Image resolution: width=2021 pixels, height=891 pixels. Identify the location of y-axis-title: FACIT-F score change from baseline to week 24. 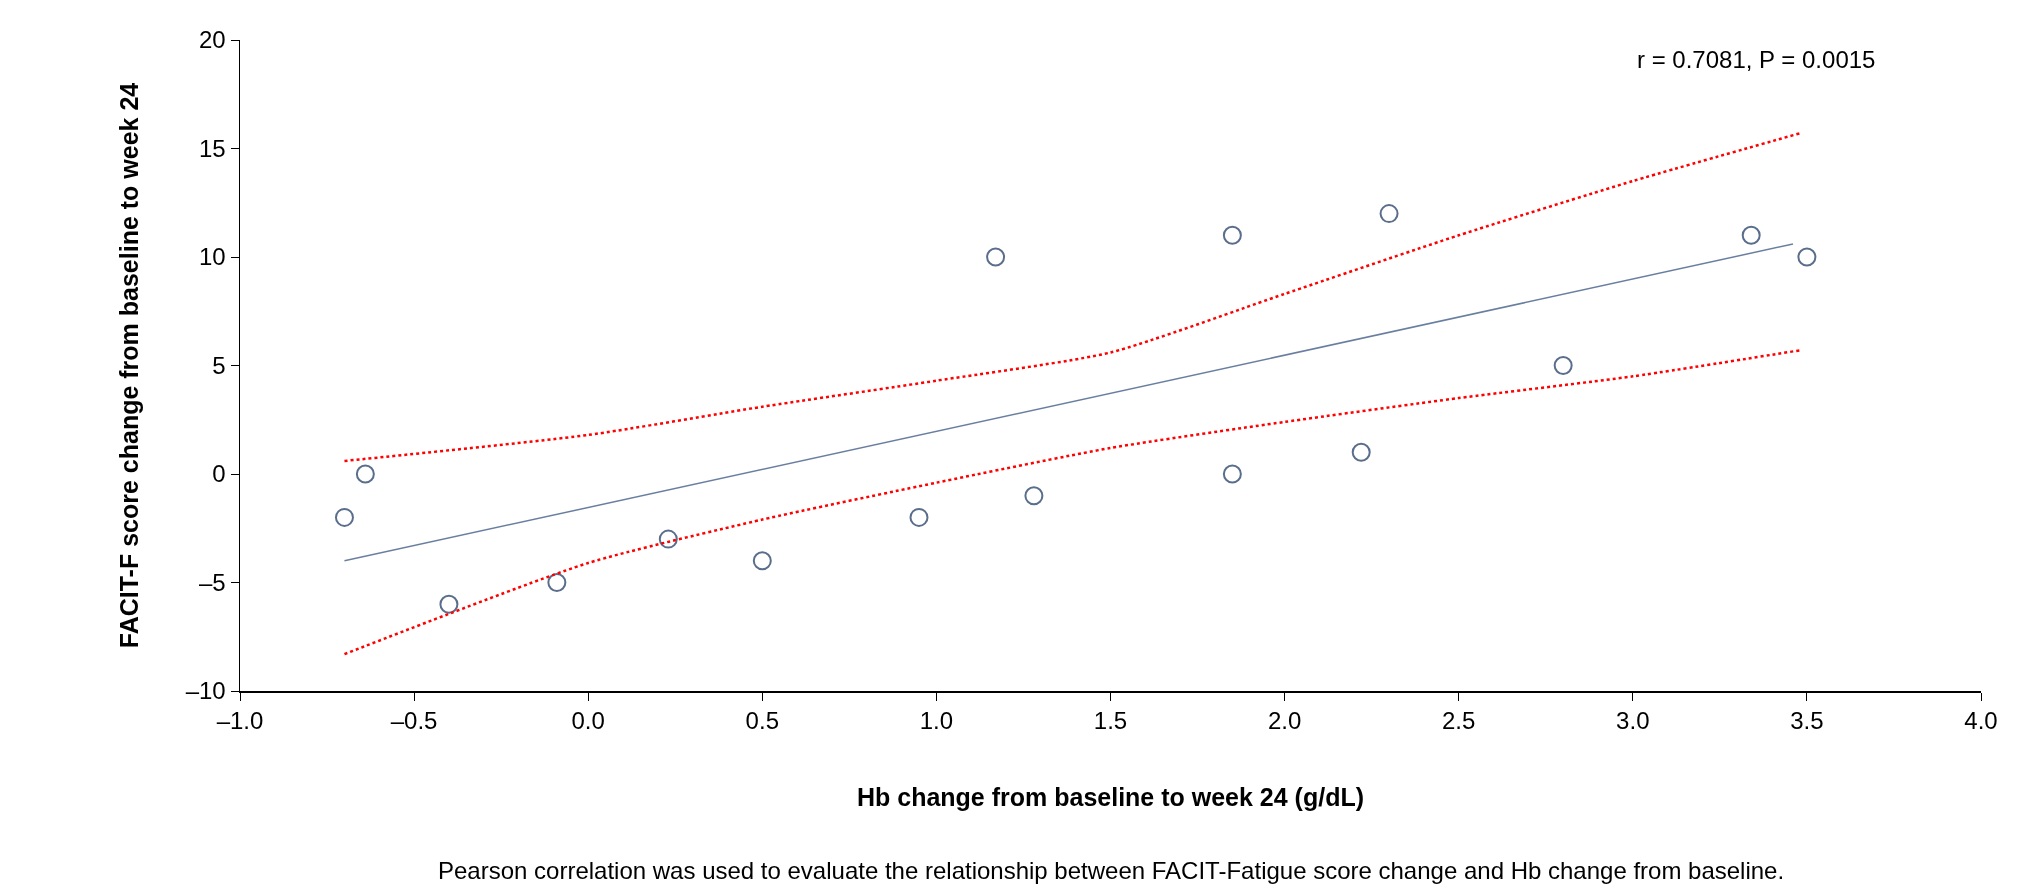
(128, 365).